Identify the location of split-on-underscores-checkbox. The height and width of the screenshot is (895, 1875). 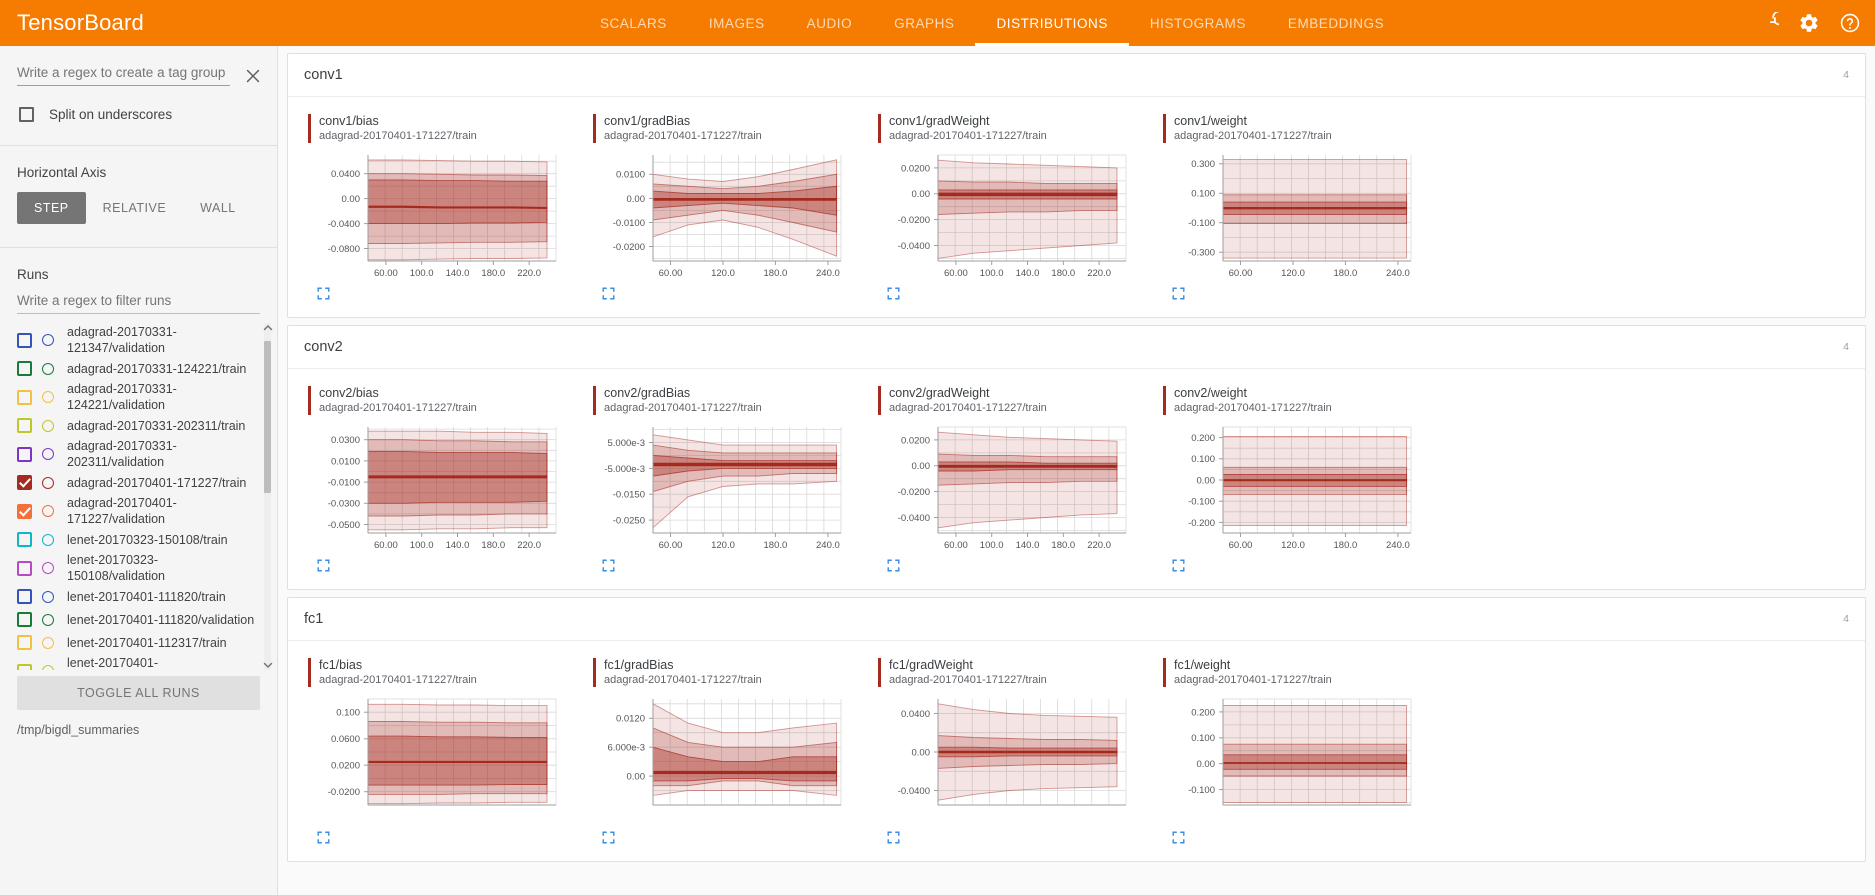
(26, 114).